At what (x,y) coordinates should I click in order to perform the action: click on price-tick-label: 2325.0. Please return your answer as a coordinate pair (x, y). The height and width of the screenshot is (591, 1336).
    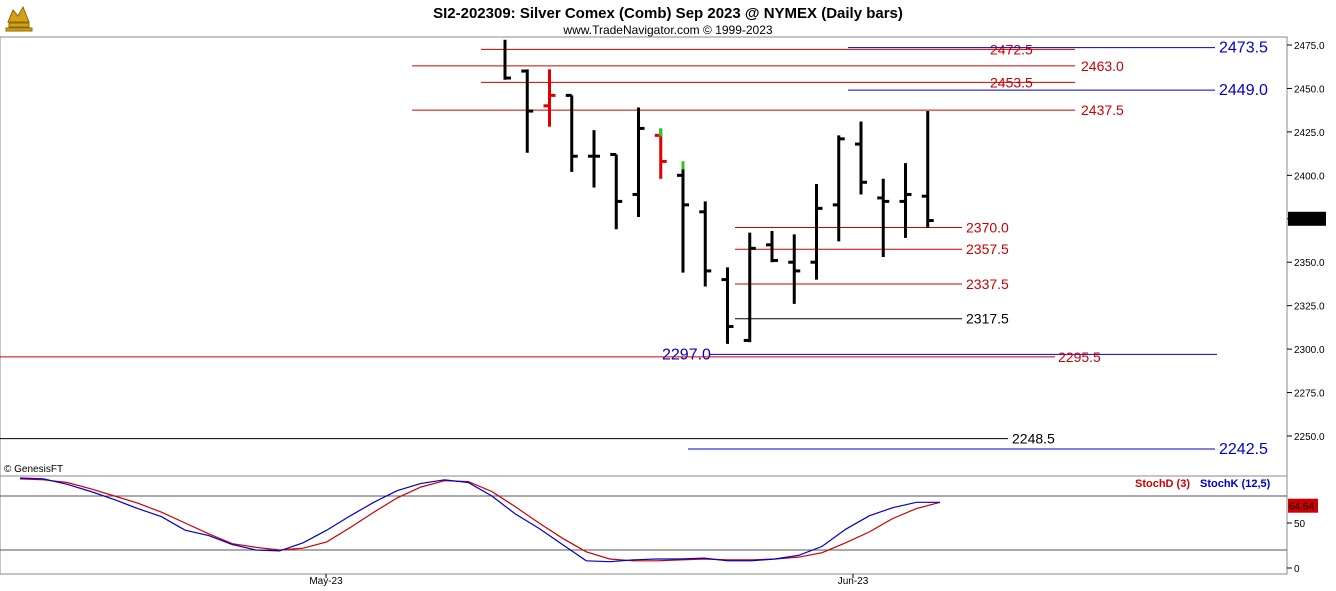
    Looking at the image, I should click on (1309, 307).